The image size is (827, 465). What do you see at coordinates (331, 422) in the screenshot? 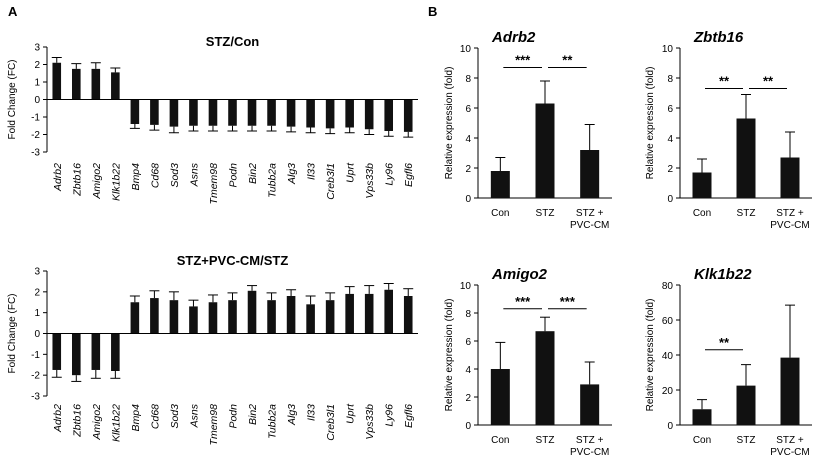
I see `x-tick-label-creb3l1: Creb3l1` at bounding box center [331, 422].